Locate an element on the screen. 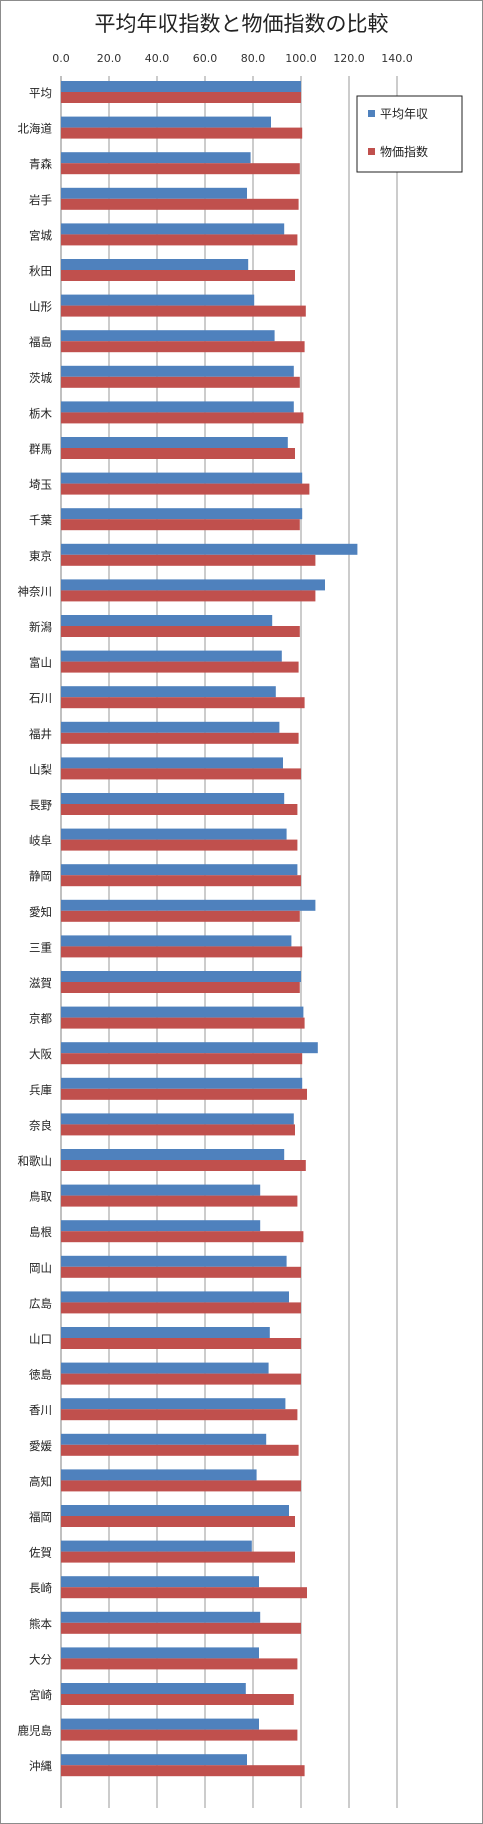  category-label: 石川 is located at coordinates (40, 698).